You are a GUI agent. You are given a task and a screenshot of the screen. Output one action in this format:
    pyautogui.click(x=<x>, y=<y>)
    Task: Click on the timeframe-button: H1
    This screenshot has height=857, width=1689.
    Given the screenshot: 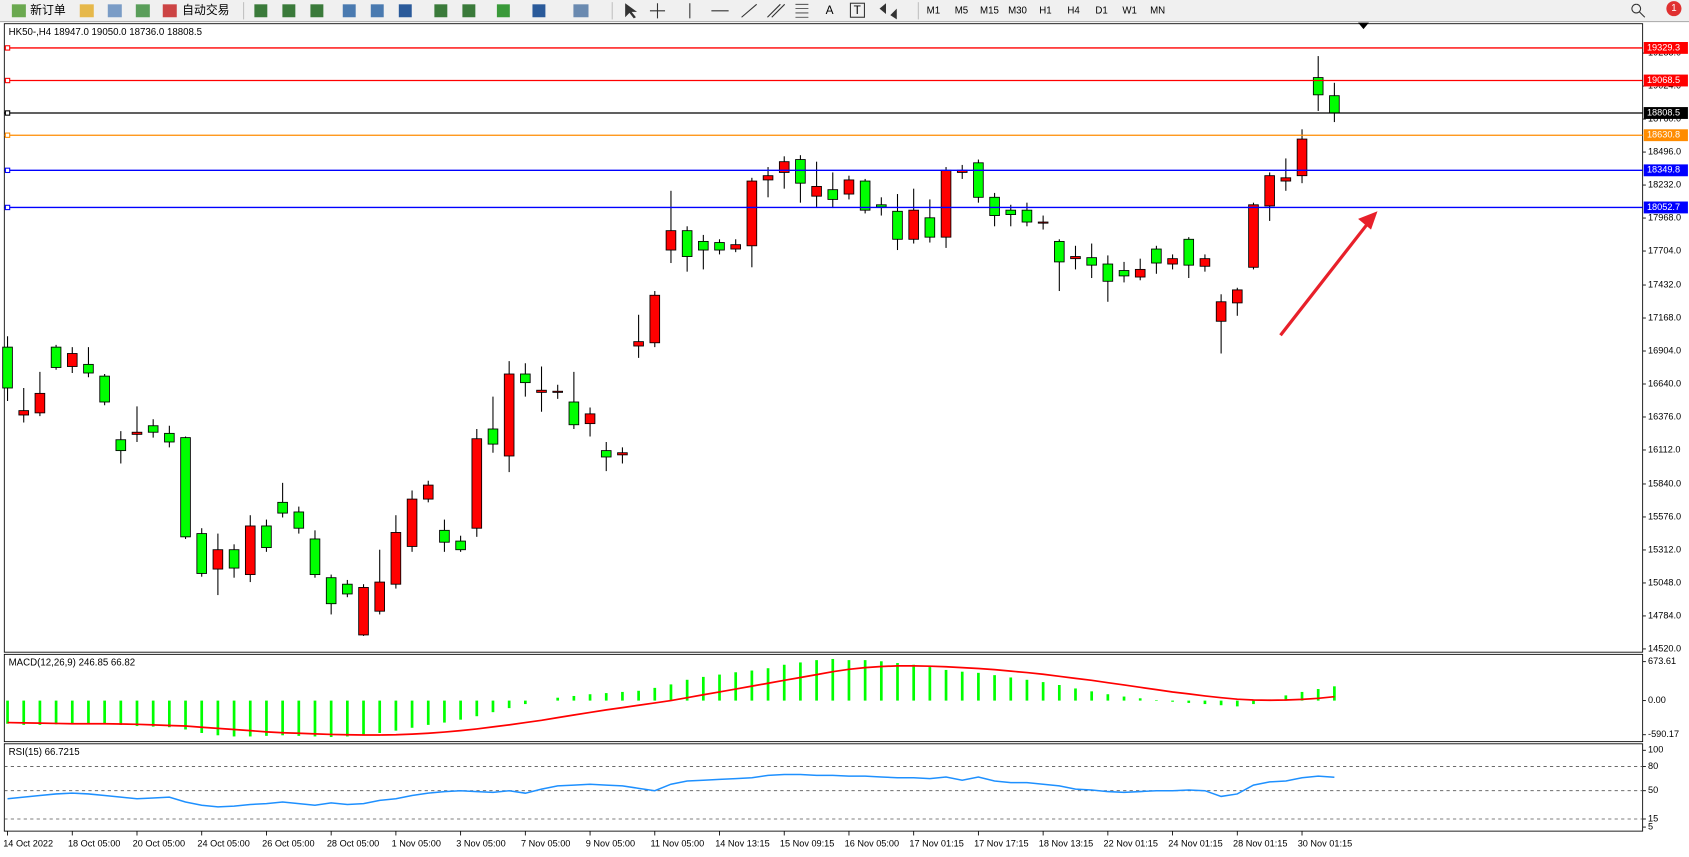 What is the action you would take?
    pyautogui.click(x=1045, y=10)
    